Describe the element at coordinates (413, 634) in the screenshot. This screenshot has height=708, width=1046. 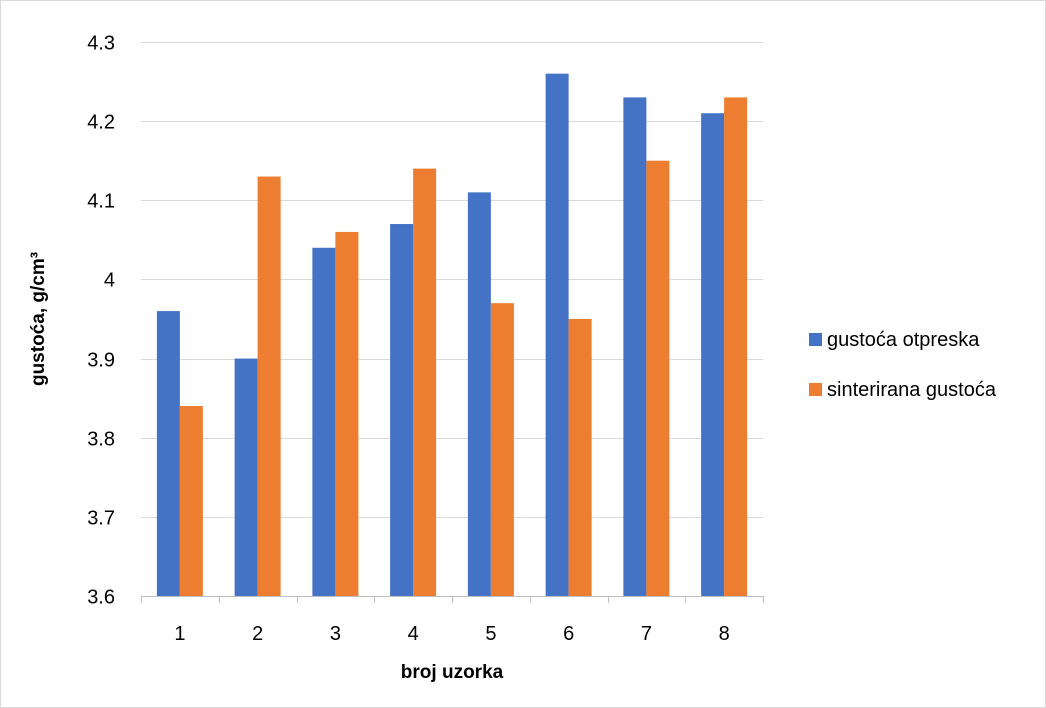
I see `x-tick-label-4: 4` at that location.